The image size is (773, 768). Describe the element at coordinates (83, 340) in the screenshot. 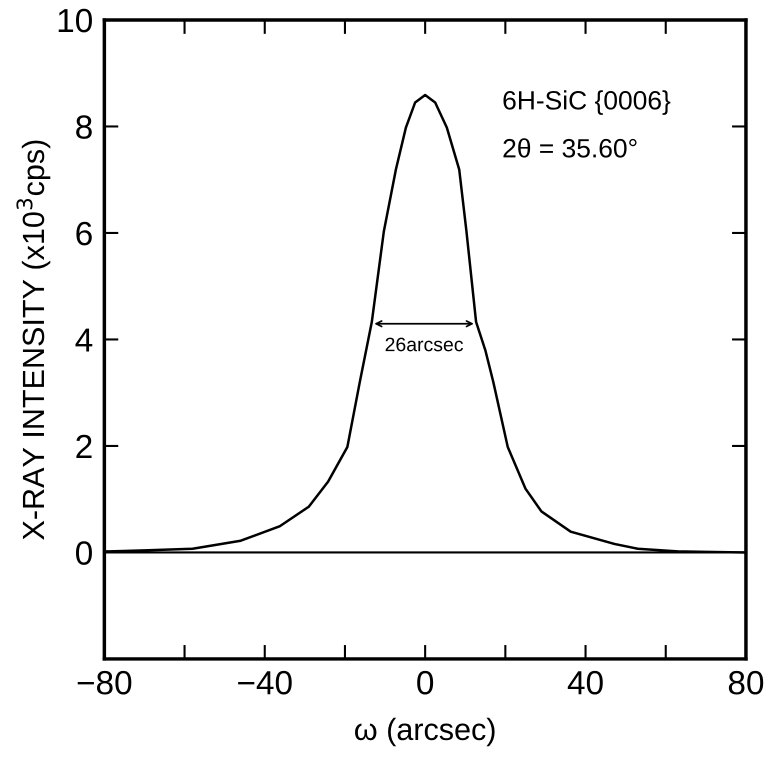

I see `y-tick-label: 4` at that location.